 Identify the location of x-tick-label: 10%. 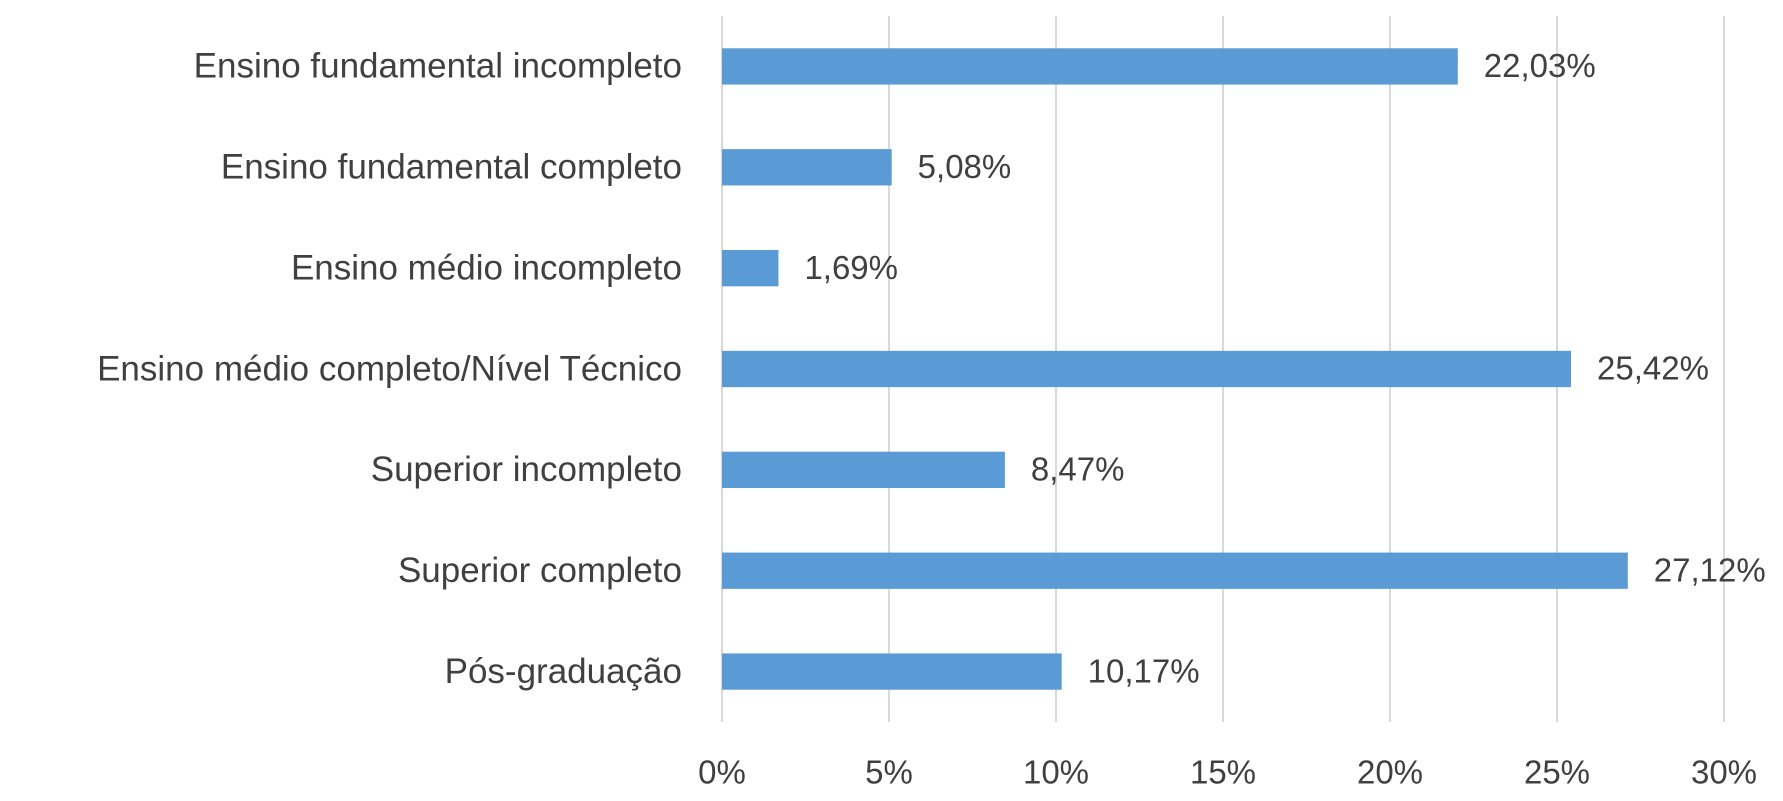
(1056, 772).